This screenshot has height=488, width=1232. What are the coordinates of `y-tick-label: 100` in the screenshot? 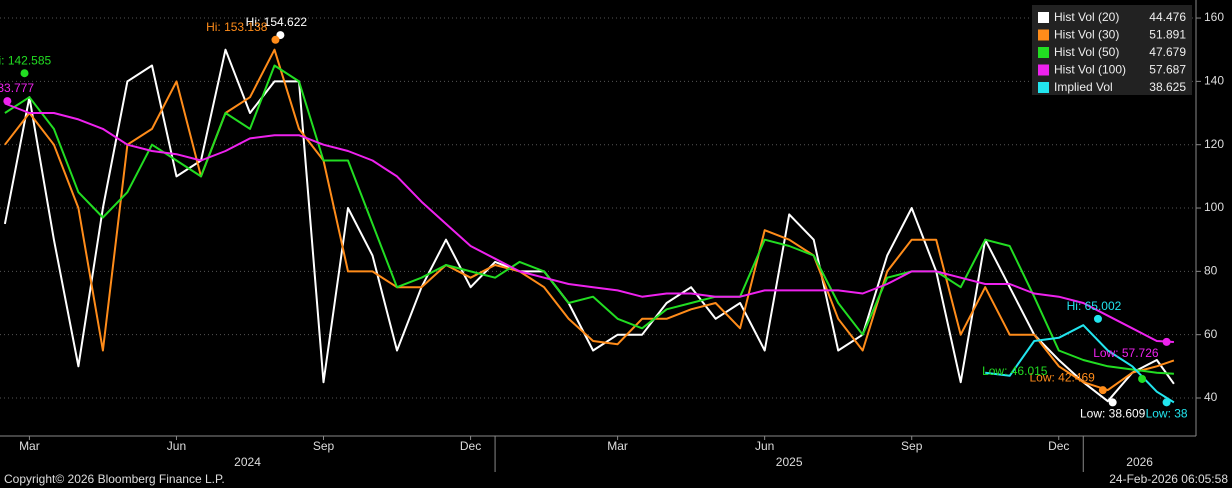 It's located at (1214, 207).